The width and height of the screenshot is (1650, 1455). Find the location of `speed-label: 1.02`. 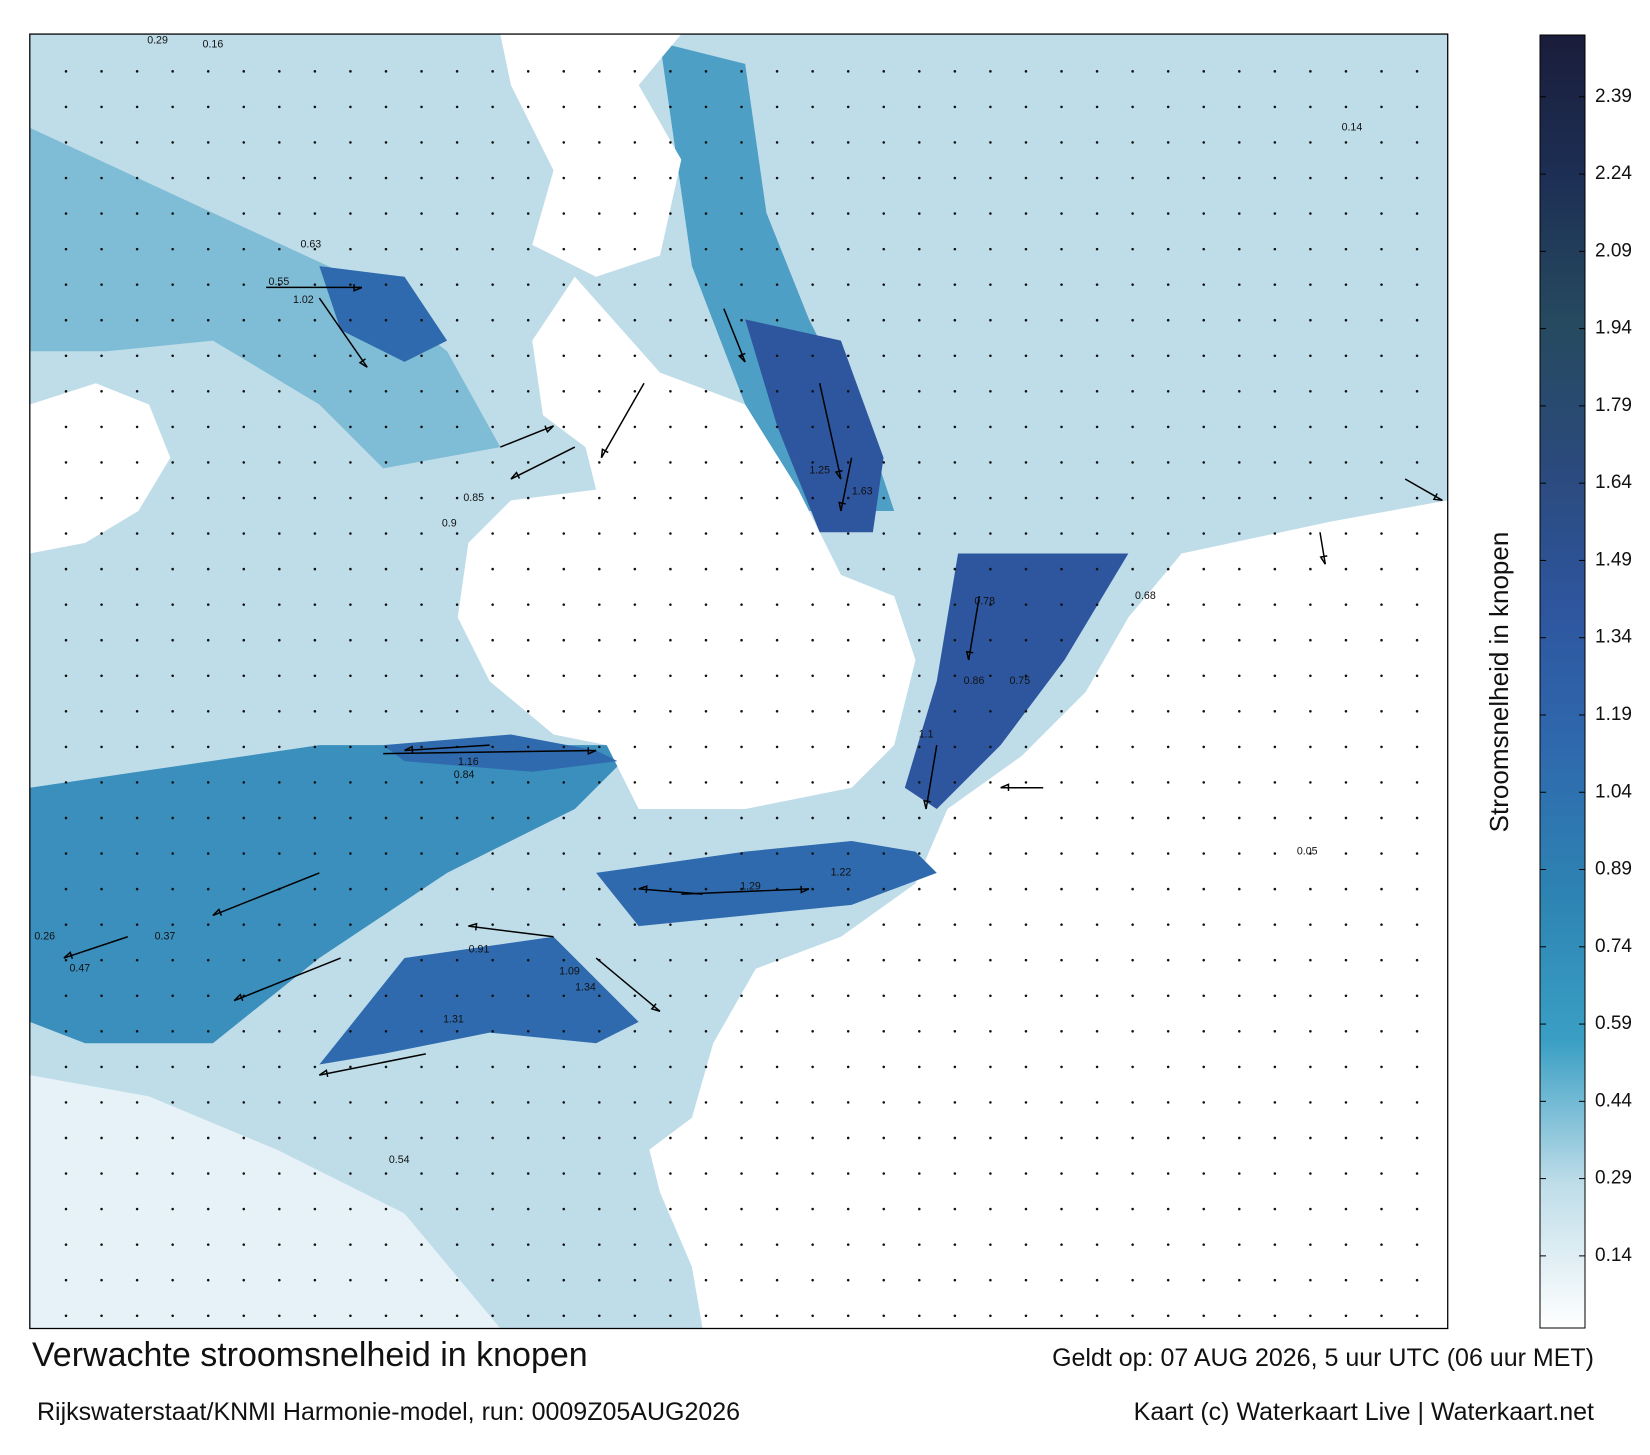

speed-label: 1.02 is located at coordinates (303, 300).